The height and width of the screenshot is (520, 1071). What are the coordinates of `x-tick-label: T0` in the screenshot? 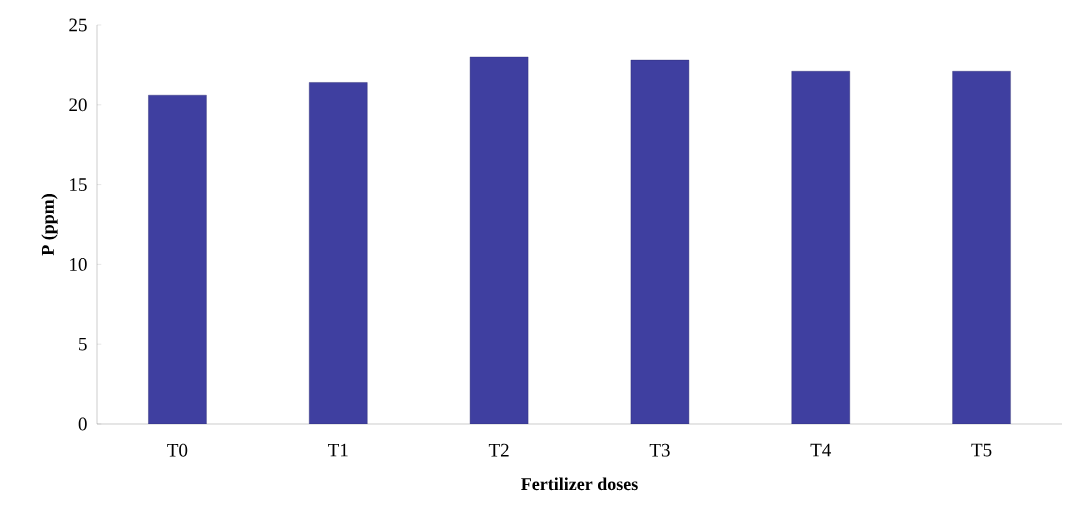 It's located at (177, 450).